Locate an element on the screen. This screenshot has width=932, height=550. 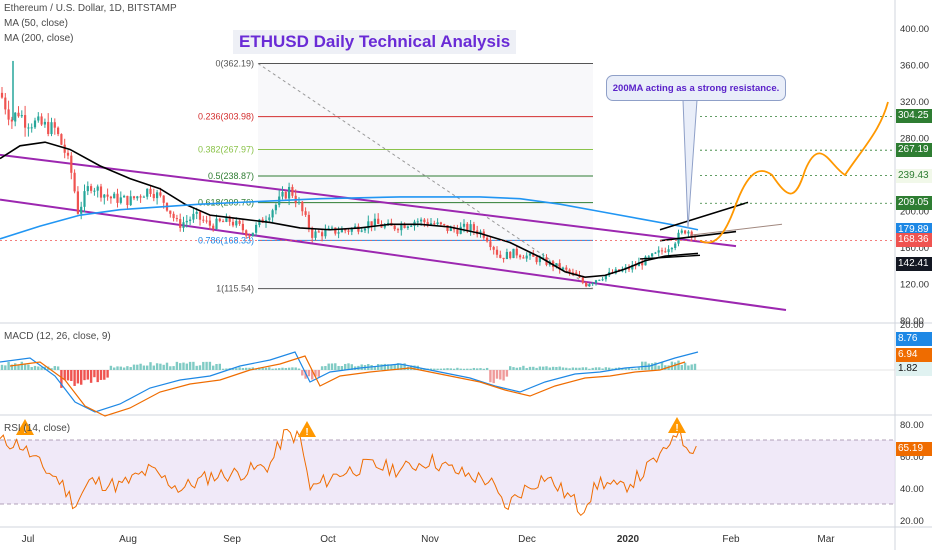
time-axis-label: 2020 is located at coordinates (628, 539).